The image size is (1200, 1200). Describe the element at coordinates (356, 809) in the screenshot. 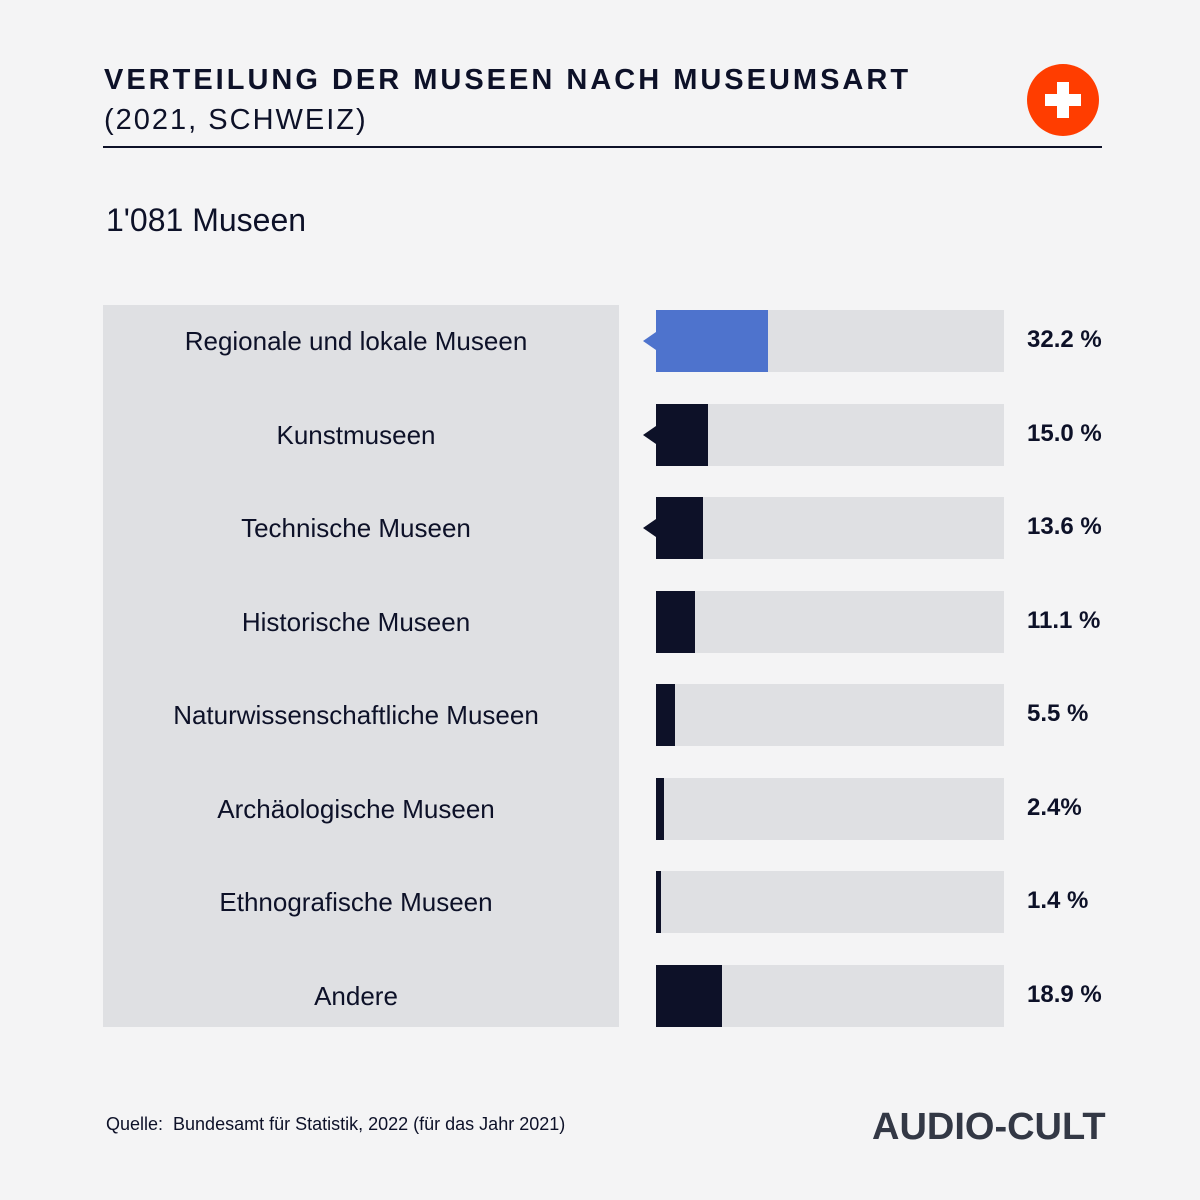

I see `category-label: Archäologische Museen` at that location.